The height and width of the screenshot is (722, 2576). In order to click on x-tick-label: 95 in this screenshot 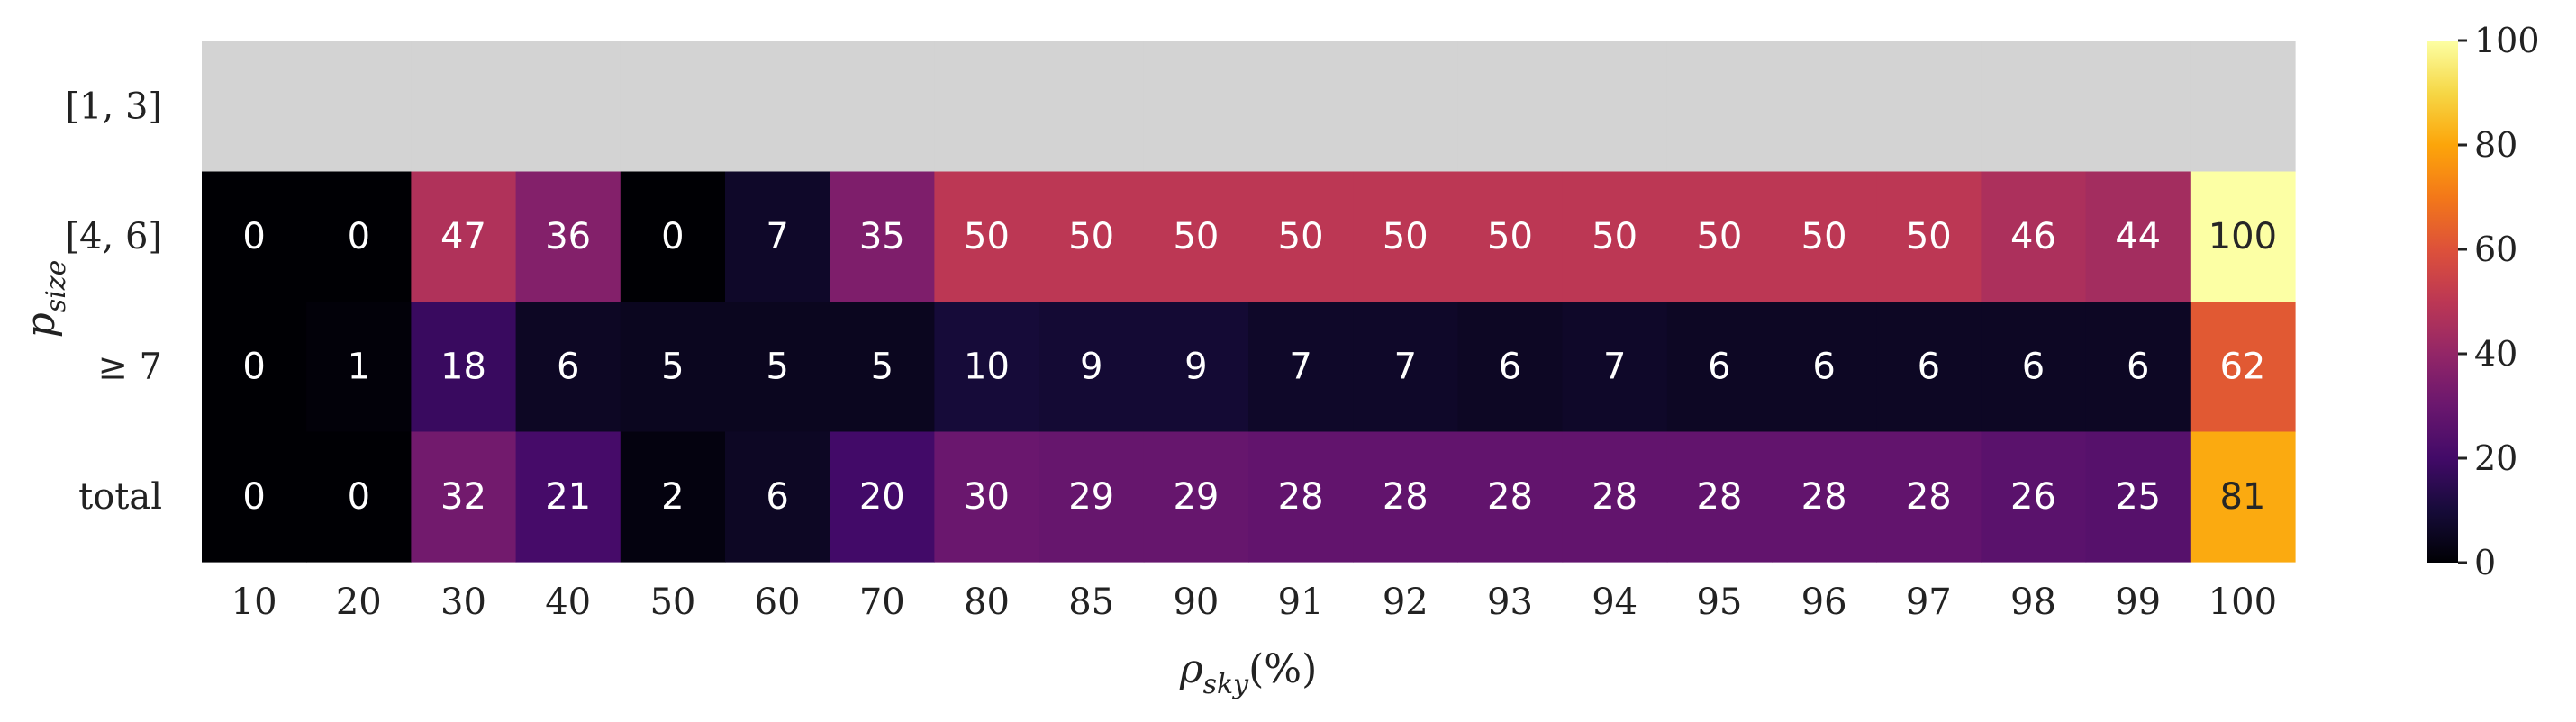, I will do `click(1719, 602)`.